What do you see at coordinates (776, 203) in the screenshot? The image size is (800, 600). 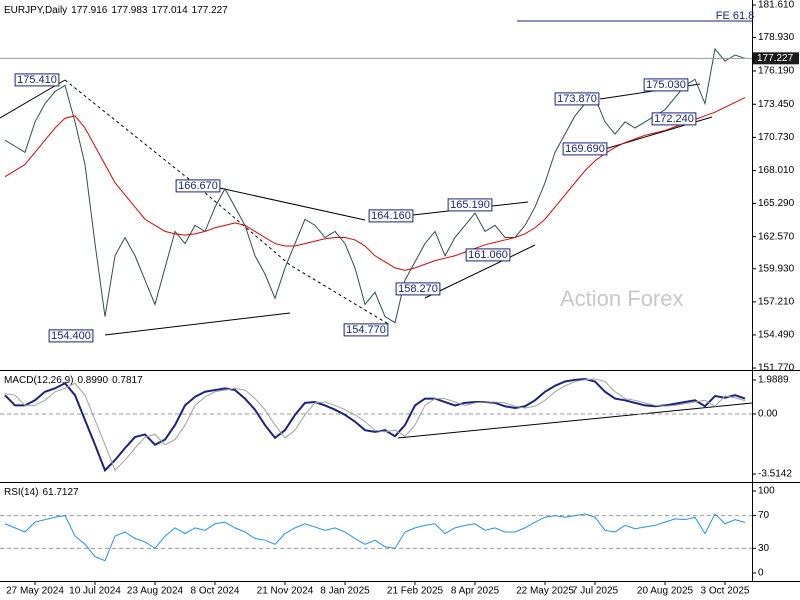 I see `y-tick-label: 165.290` at bounding box center [776, 203].